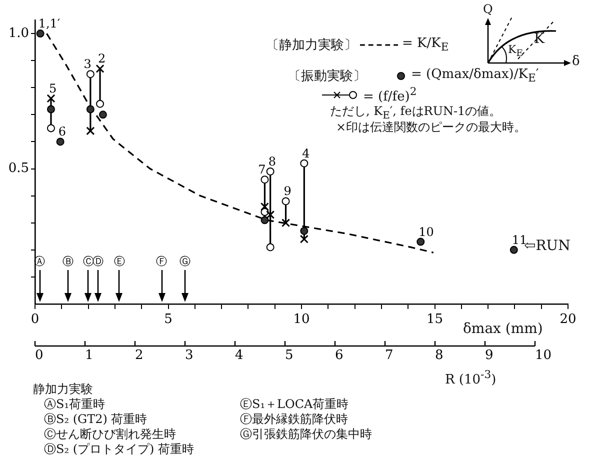 The image size is (598, 457). What do you see at coordinates (110, 434) in the screenshot?
I see `text: Ⓒせん断ひび割れ発生時` at bounding box center [110, 434].